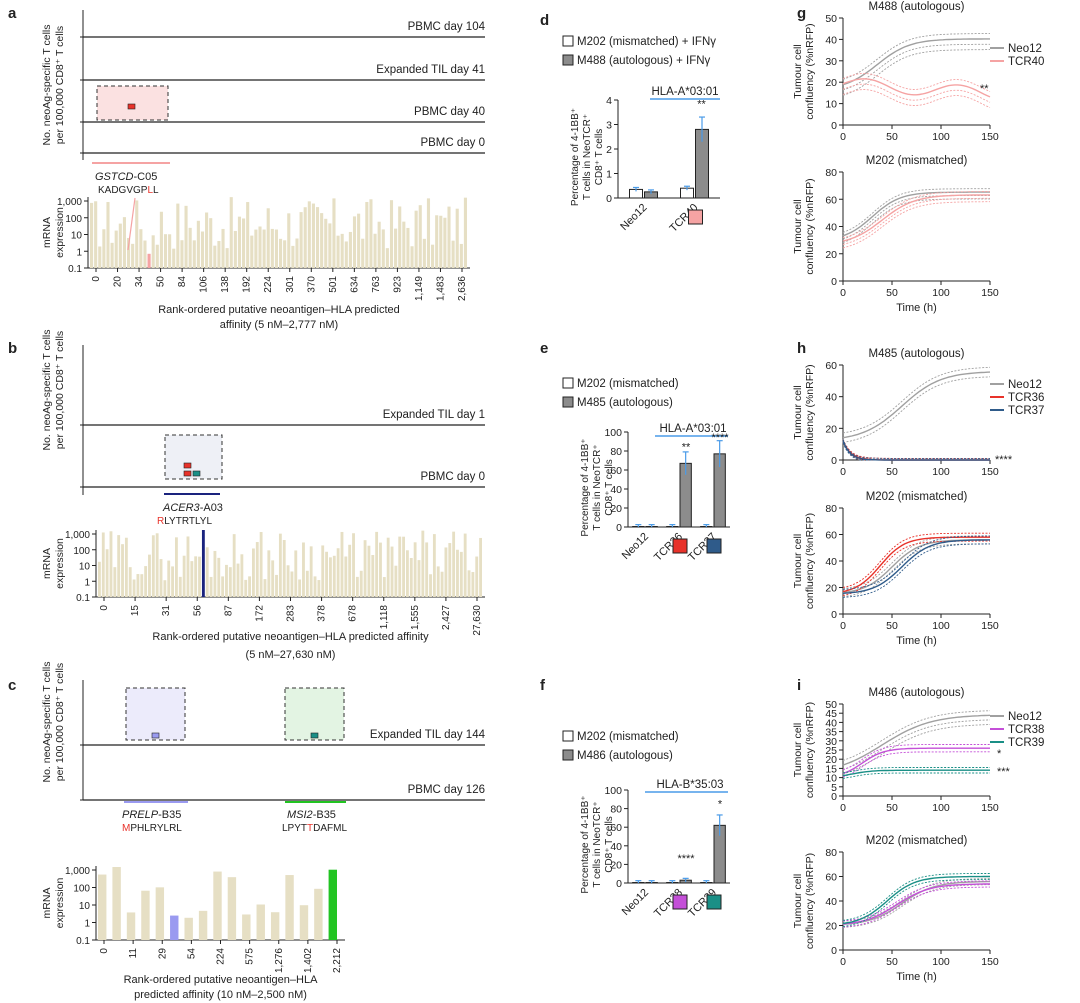 The image size is (1080, 1003). I want to click on h-top-xtick-label-0: 0, so click(843, 472).